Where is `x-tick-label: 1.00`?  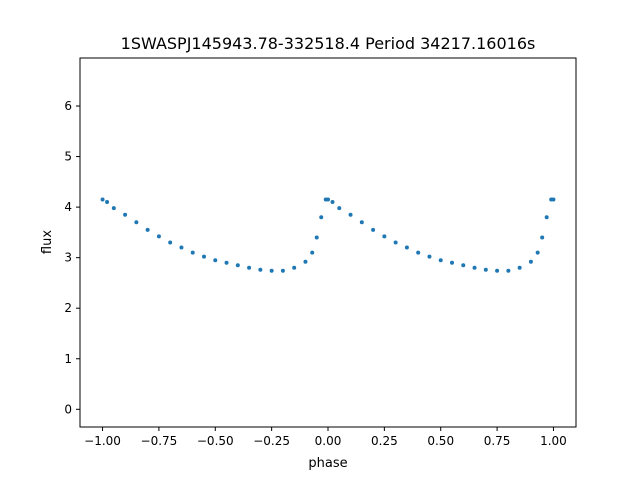 x-tick-label: 1.00 is located at coordinates (553, 441).